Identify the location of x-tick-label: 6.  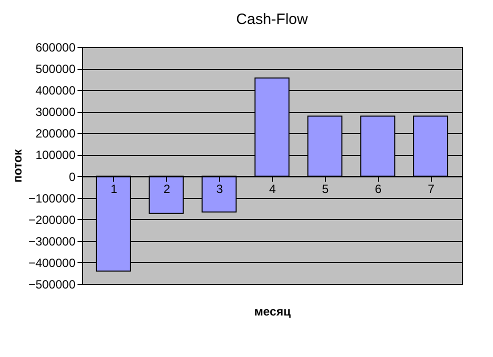
(378, 189).